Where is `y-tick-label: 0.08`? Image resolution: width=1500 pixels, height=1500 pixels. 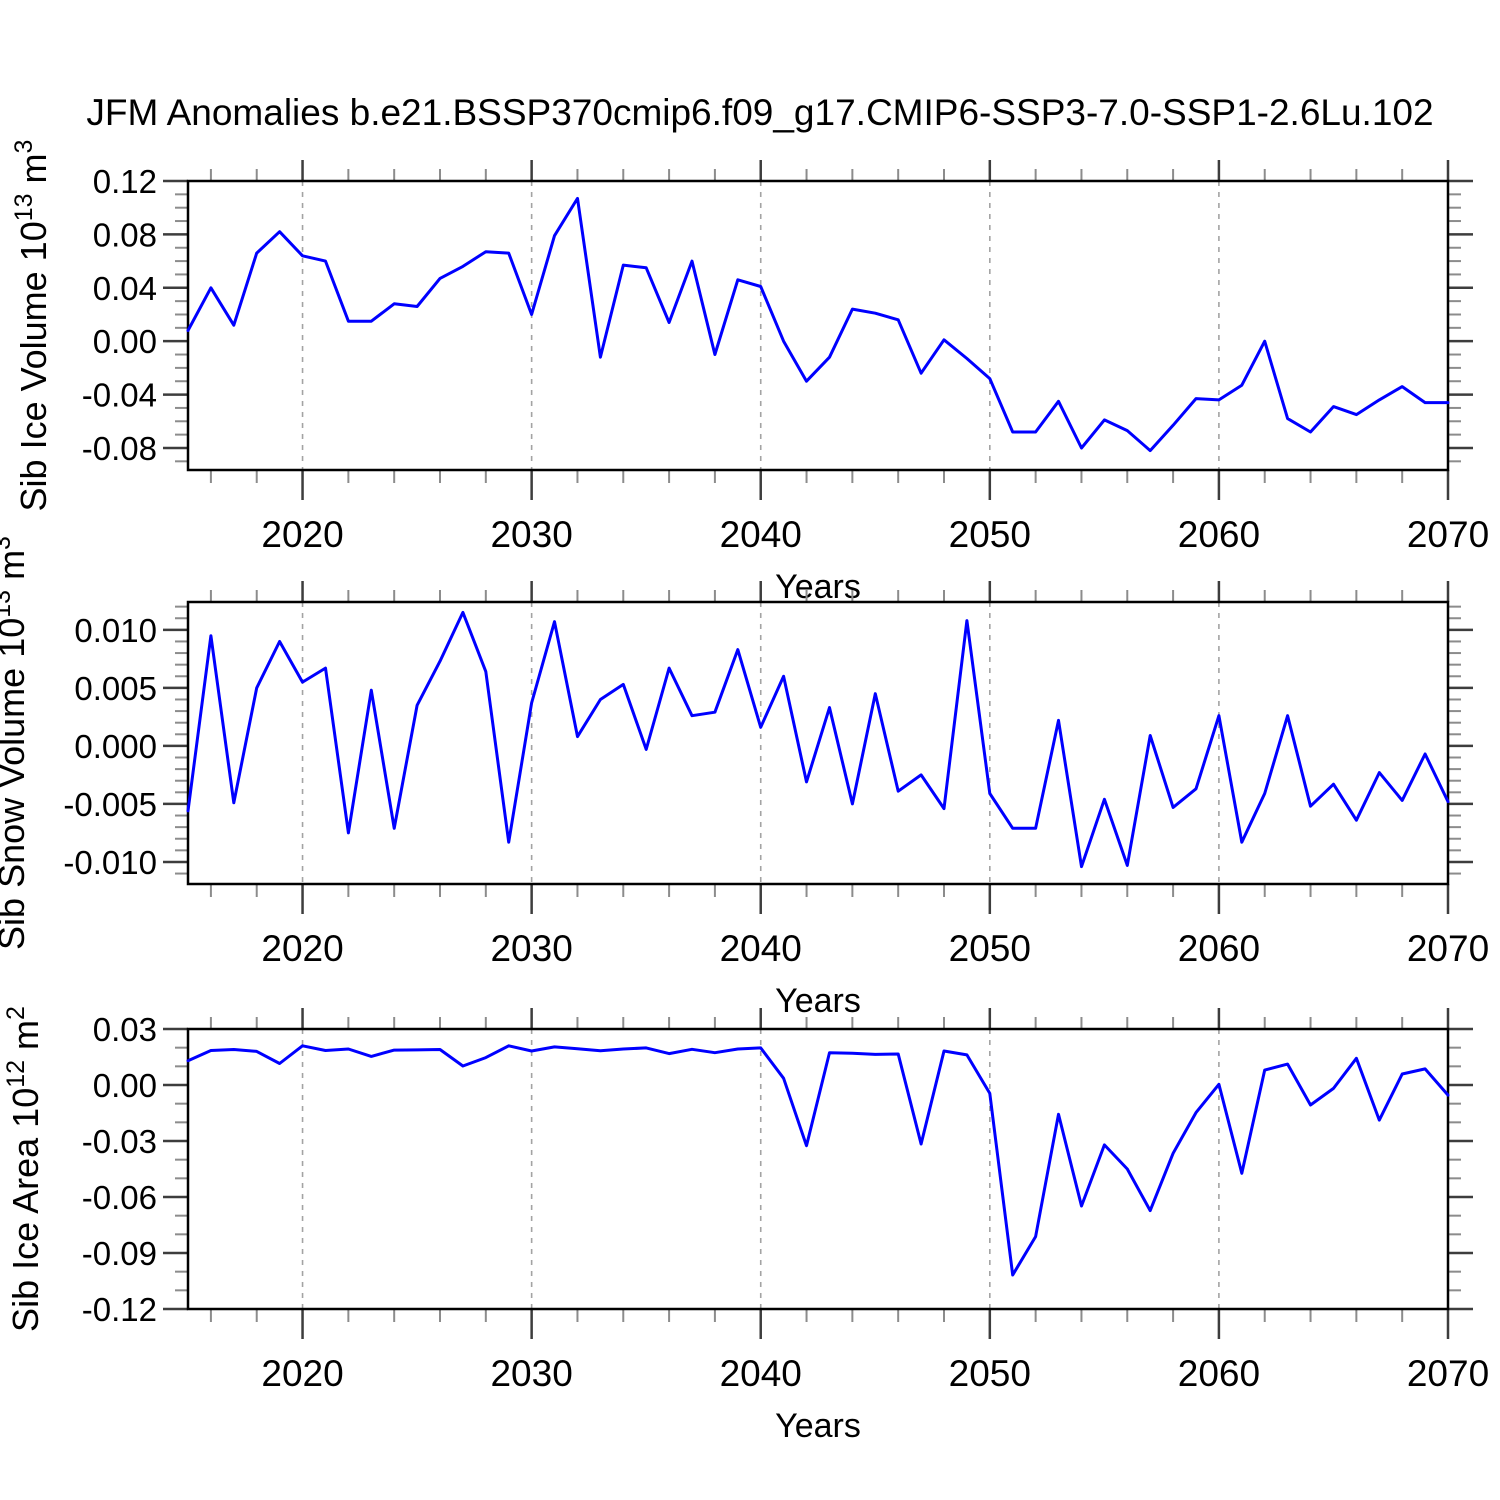 y-tick-label: 0.08 is located at coordinates (125, 234).